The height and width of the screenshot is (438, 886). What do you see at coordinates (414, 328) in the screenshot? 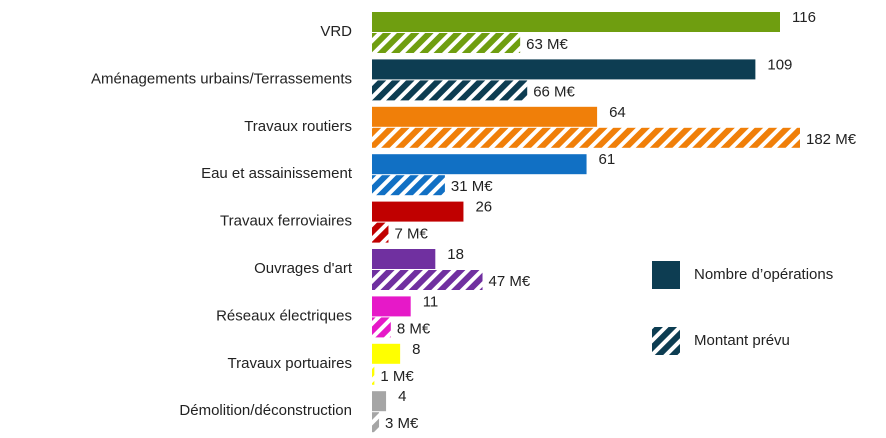
I see `value-label: 8 M€` at bounding box center [414, 328].